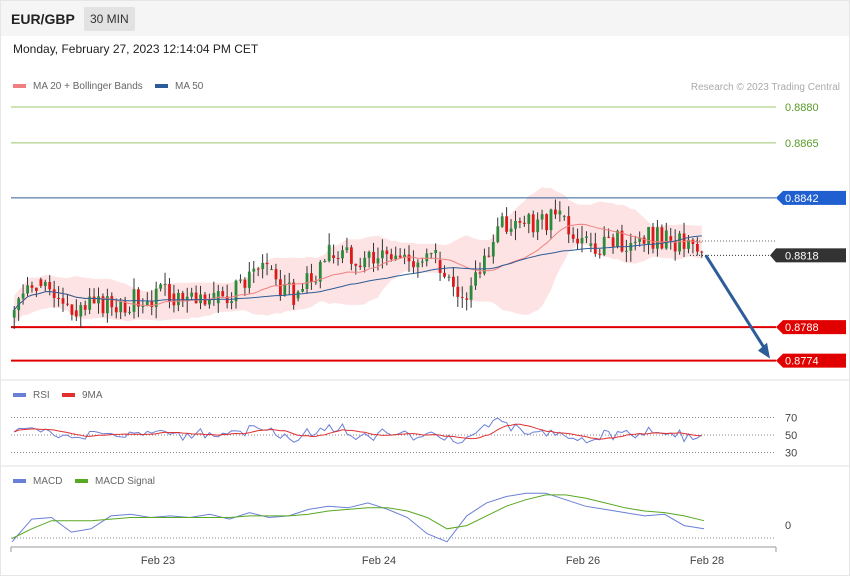 This screenshot has height=576, width=850. I want to click on projection-arrow, so click(736, 303).